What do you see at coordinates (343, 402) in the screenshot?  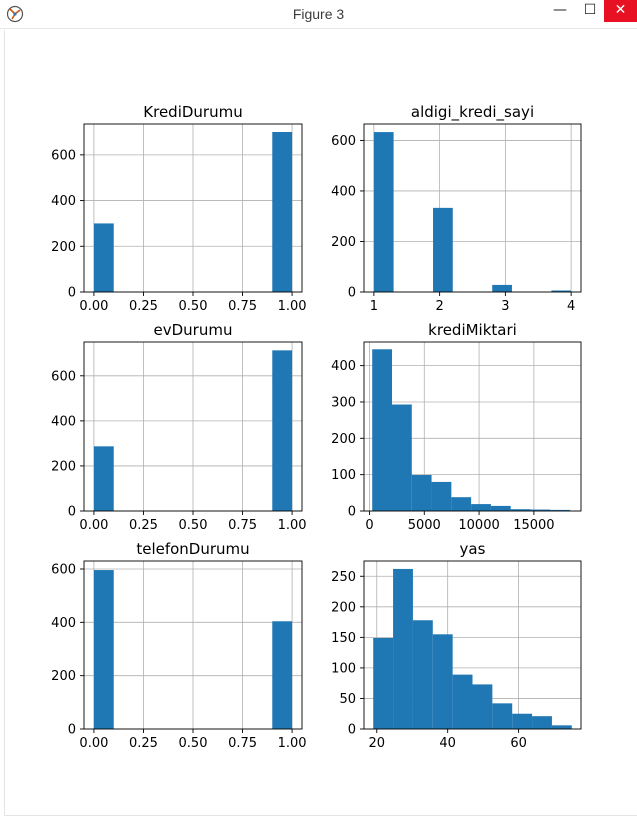 I see `y-tick-label: 300` at bounding box center [343, 402].